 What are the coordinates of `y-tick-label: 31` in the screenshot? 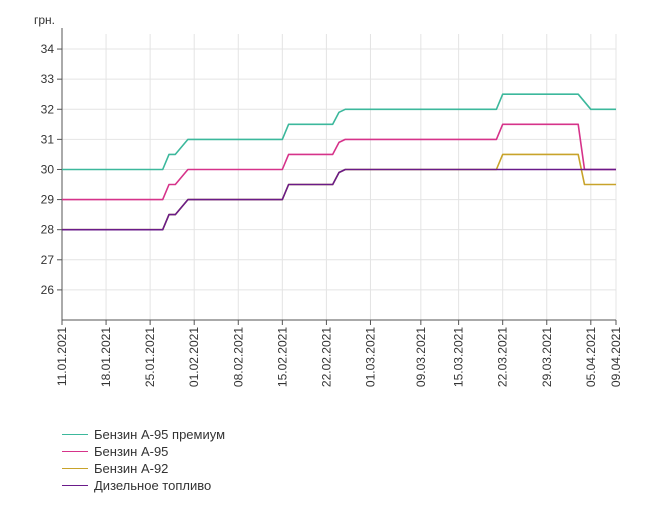 It's located at (48, 139).